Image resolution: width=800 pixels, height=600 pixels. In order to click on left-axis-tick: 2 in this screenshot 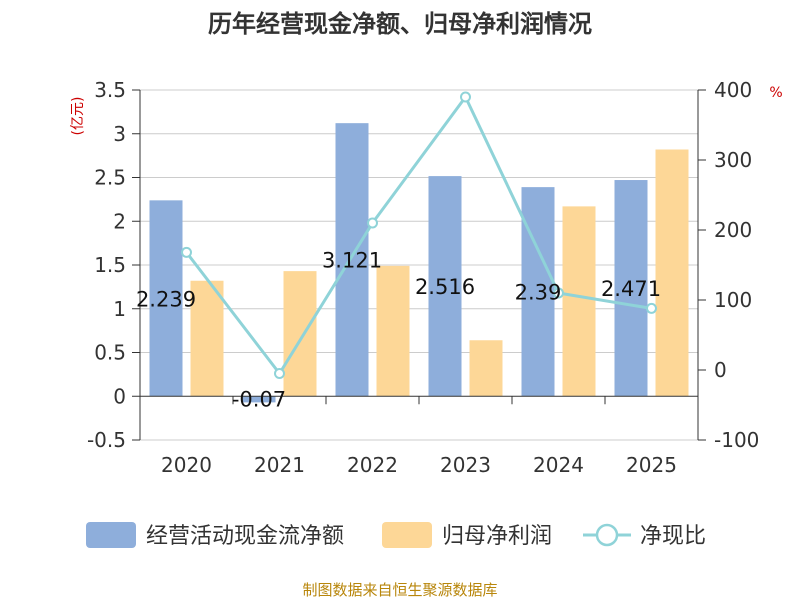, I will do `click(119, 221)`.